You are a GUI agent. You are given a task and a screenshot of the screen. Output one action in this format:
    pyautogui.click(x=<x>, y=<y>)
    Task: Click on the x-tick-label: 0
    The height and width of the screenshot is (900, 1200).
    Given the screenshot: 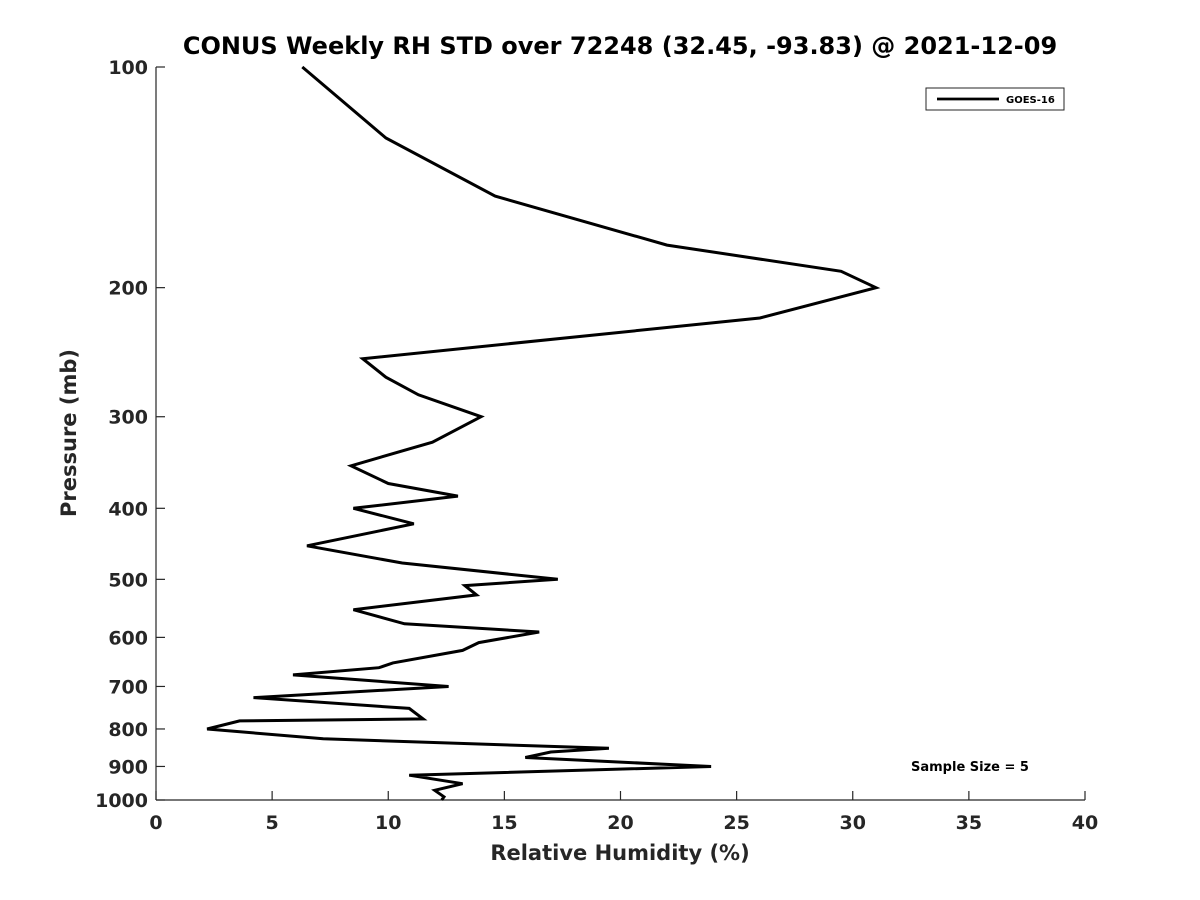 What is the action you would take?
    pyautogui.click(x=155, y=823)
    